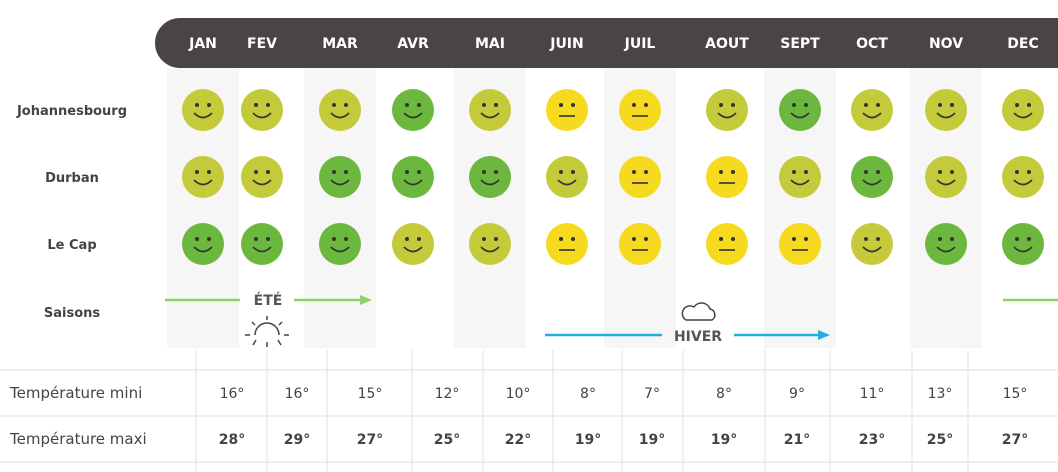 The image size is (1058, 472). What do you see at coordinates (698, 337) in the screenshot?
I see `winter-label: HIVER` at bounding box center [698, 337].